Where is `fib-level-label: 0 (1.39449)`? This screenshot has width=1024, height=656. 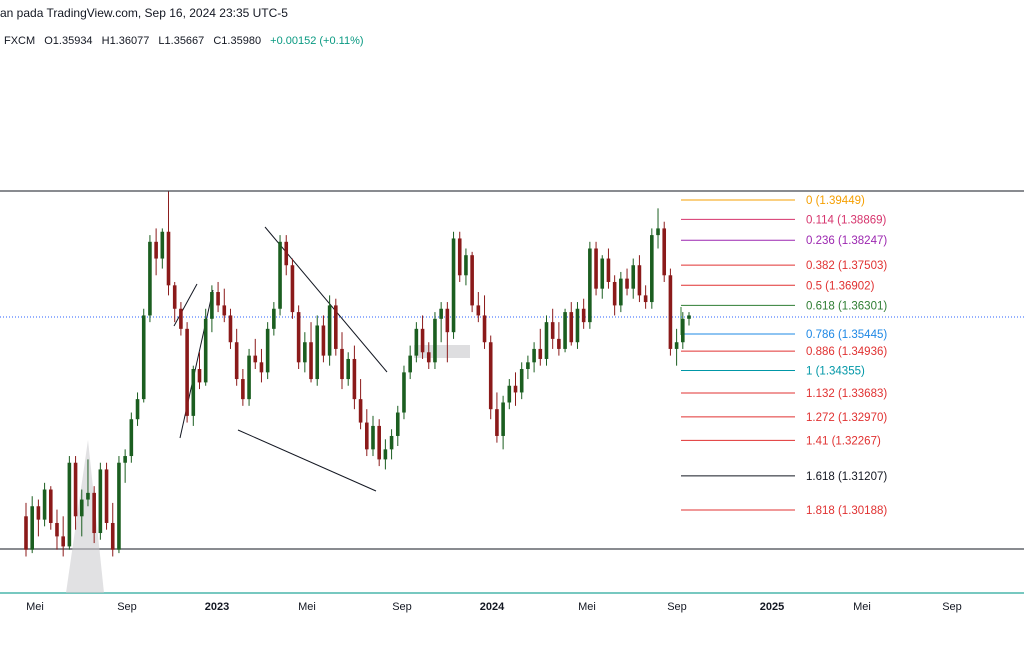
fib-level-label: 0 (1.39449) is located at coordinates (835, 201).